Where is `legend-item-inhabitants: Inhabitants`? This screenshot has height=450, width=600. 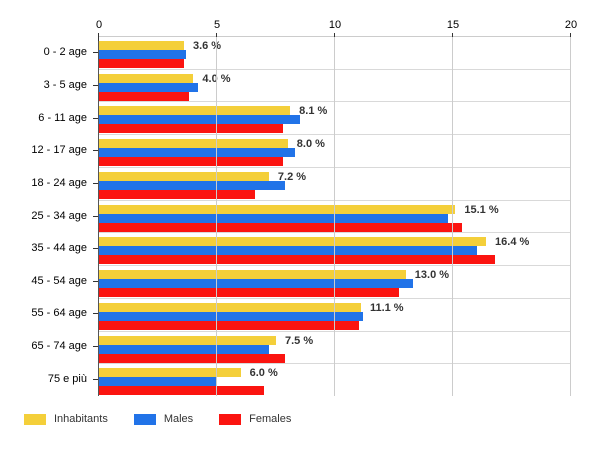 legend-item-inhabitants: Inhabitants is located at coordinates (66, 419).